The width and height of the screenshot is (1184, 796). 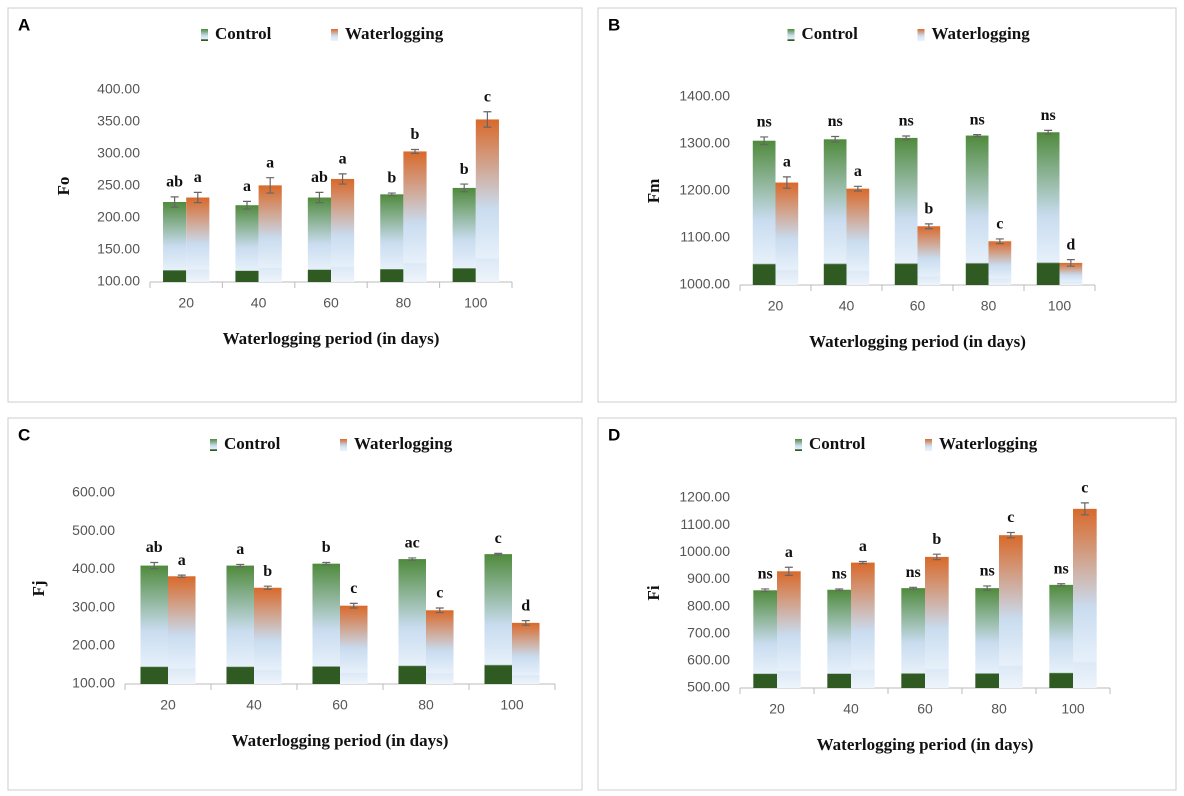 What do you see at coordinates (93, 530) in the screenshot?
I see `y-tick-label: 500.00` at bounding box center [93, 530].